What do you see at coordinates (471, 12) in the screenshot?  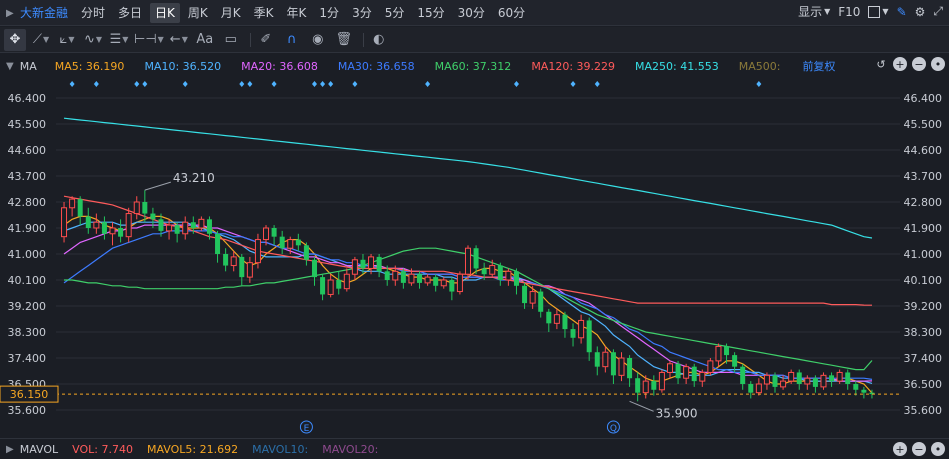 I see `period-tab: 30分` at bounding box center [471, 12].